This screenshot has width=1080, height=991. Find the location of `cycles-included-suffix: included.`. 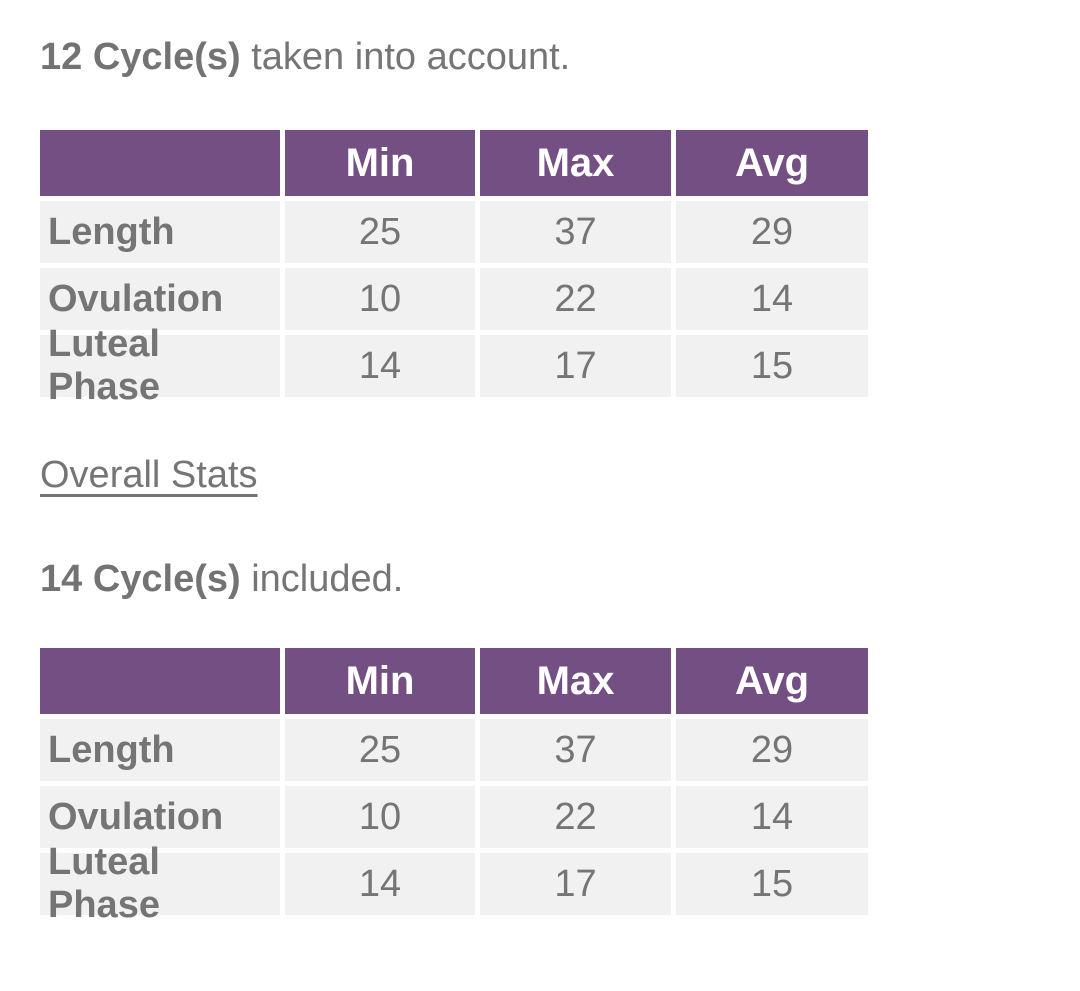

cycles-included-suffix: included. is located at coordinates (322, 579).